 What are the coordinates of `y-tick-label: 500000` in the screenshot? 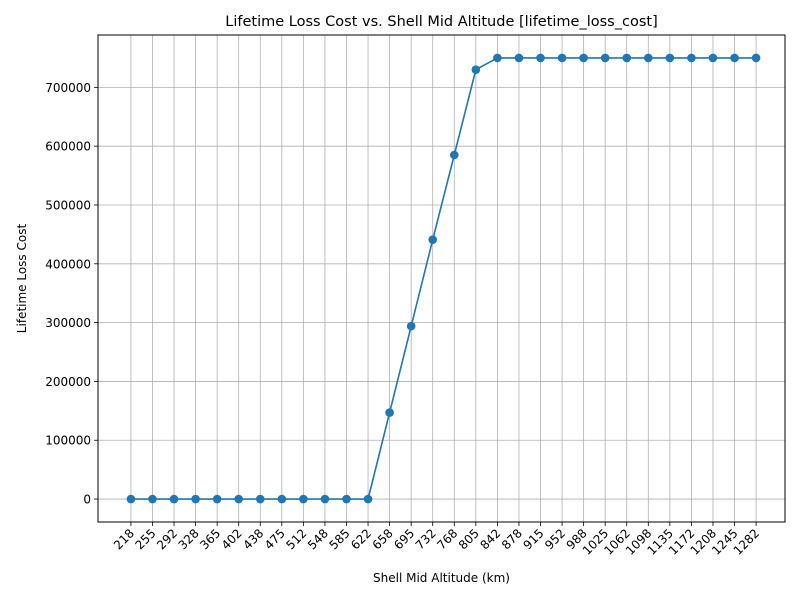 It's located at (68, 205).